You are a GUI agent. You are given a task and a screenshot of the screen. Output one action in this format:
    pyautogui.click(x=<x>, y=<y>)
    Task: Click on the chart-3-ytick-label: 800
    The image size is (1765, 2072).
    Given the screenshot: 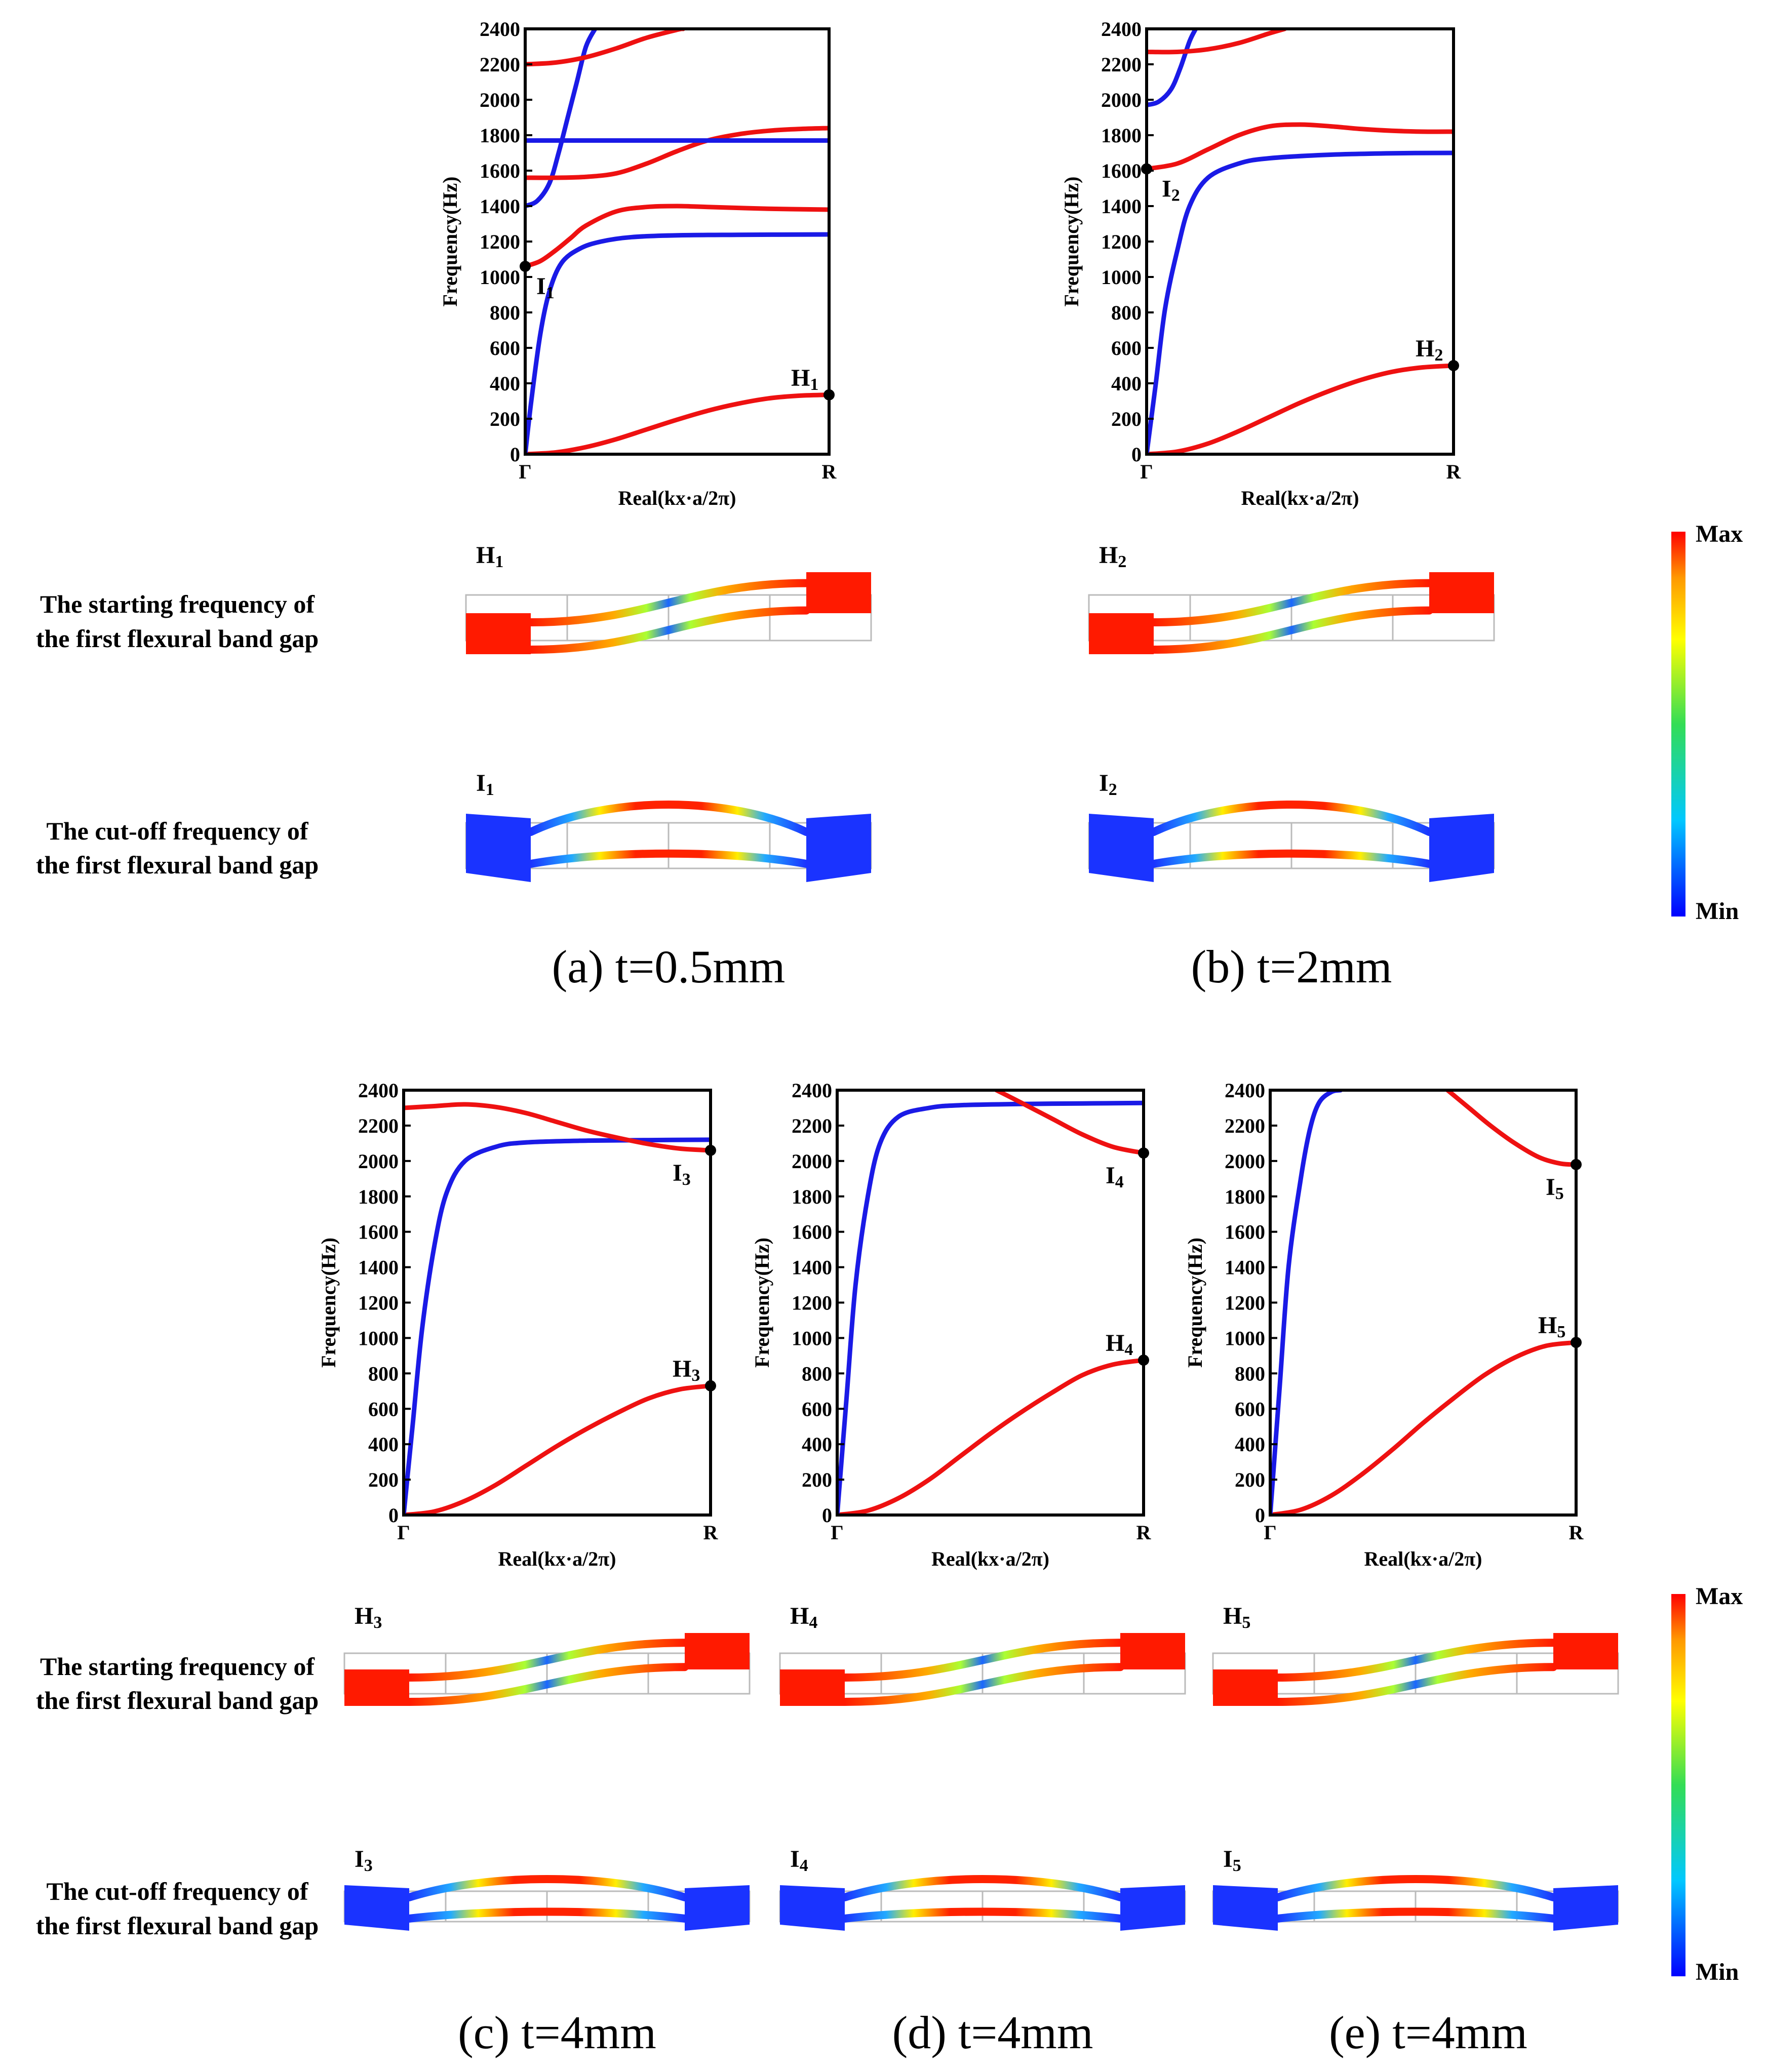 What is the action you would take?
    pyautogui.click(x=817, y=1373)
    